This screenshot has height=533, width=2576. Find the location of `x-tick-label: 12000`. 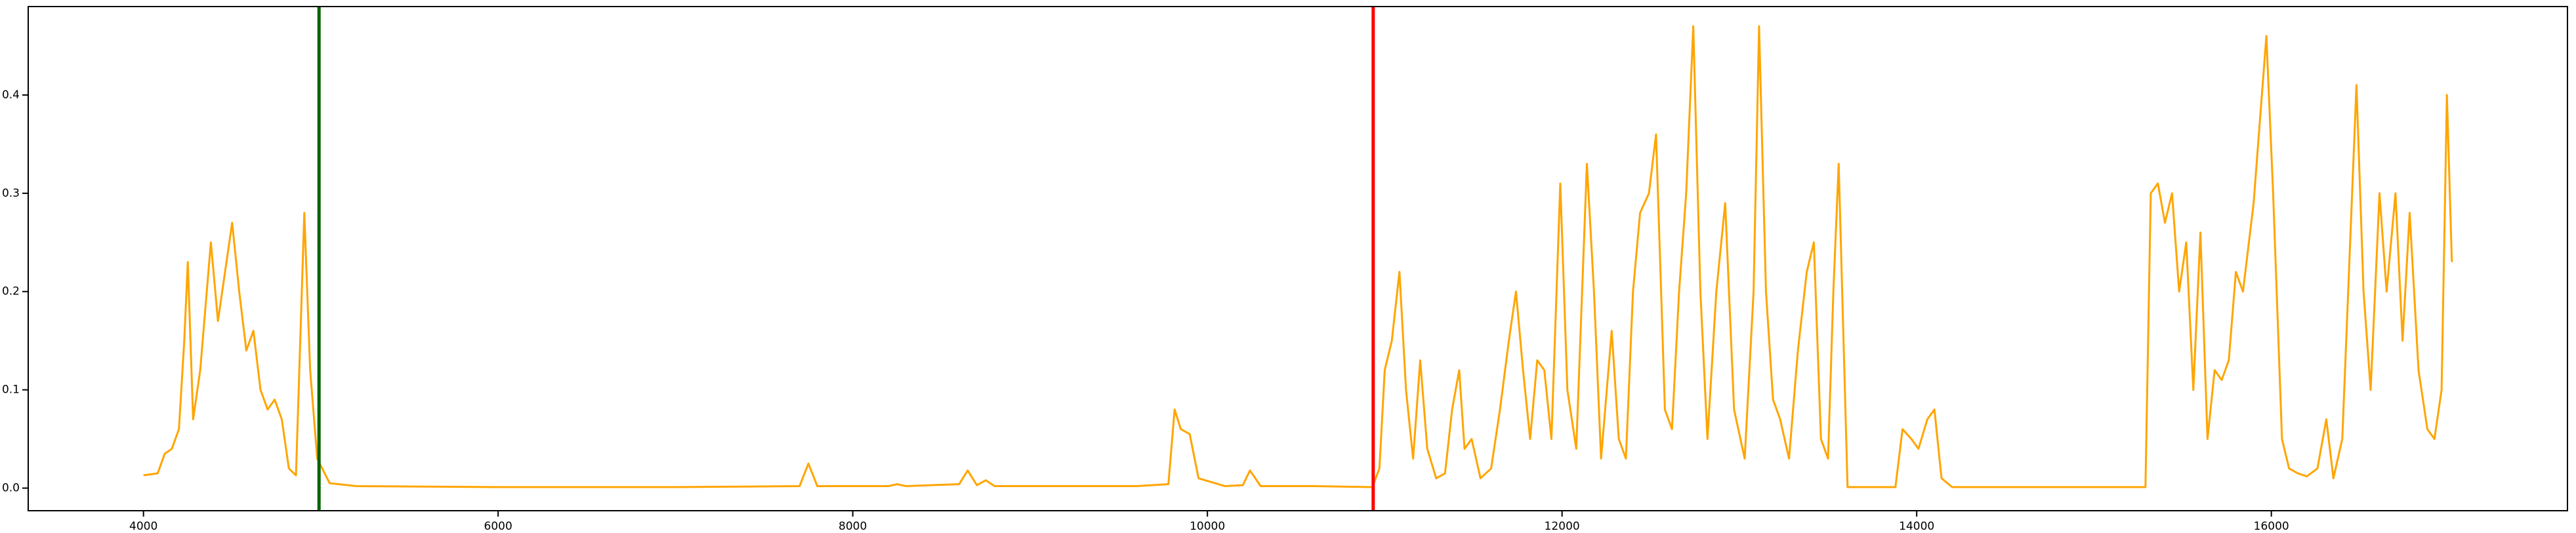

x-tick-label: 12000 is located at coordinates (1563, 526).